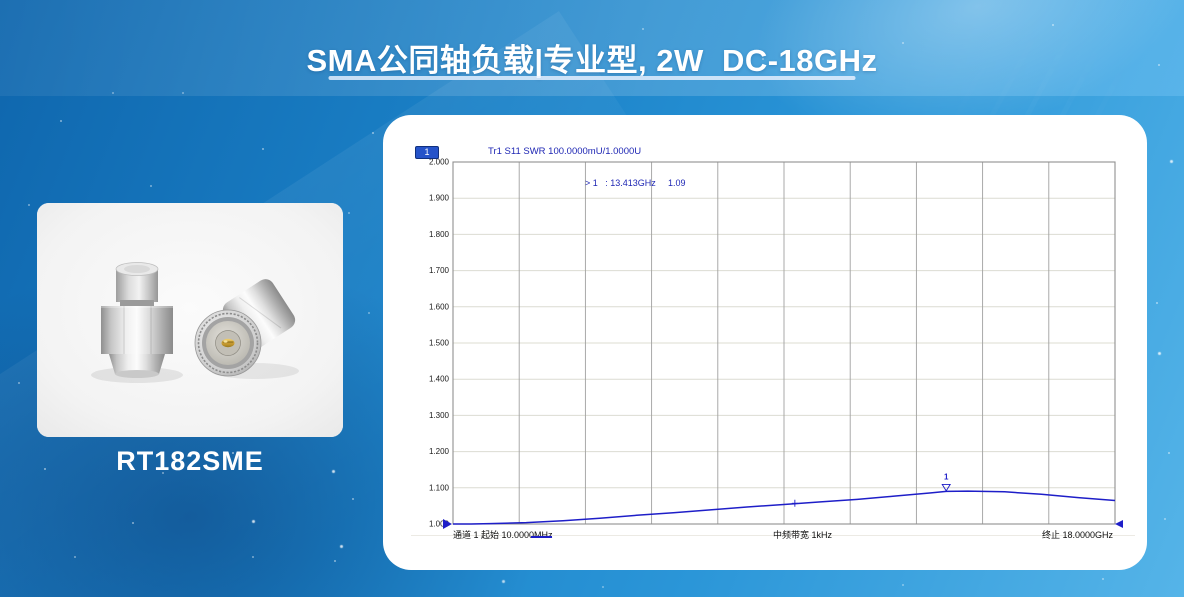 The image size is (1184, 597). Describe the element at coordinates (784, 507) in the screenshot. I see `swr-trace` at that location.